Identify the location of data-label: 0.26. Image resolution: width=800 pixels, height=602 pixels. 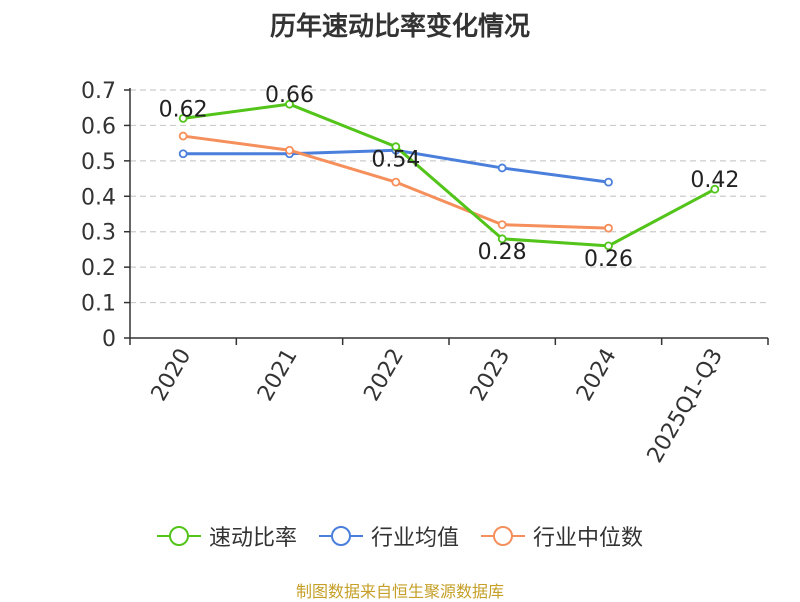
(608, 259).